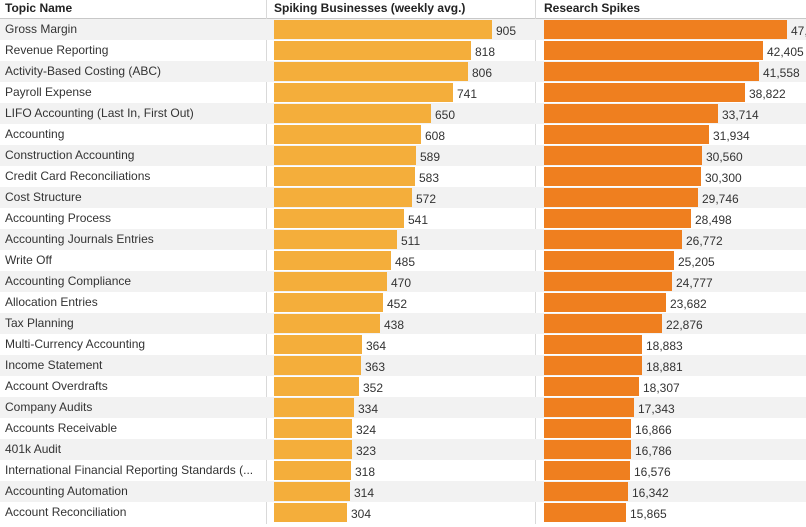 Image resolution: width=806 pixels, height=527 pixels. What do you see at coordinates (39, 323) in the screenshot?
I see `topic-label: Tax Planning` at bounding box center [39, 323].